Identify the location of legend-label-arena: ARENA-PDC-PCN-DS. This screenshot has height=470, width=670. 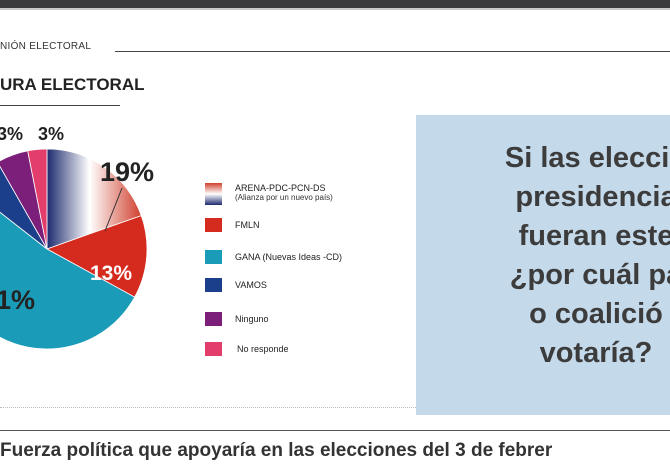
(280, 188).